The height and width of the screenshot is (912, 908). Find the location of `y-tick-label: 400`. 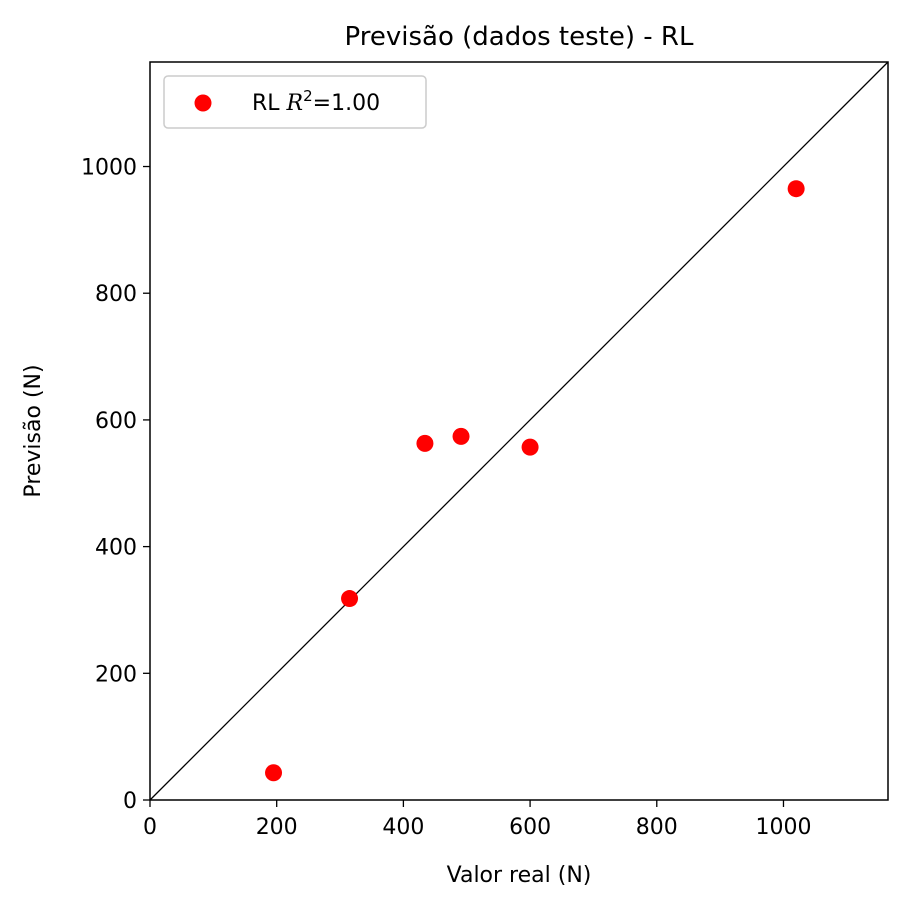

y-tick-label: 400 is located at coordinates (116, 548).